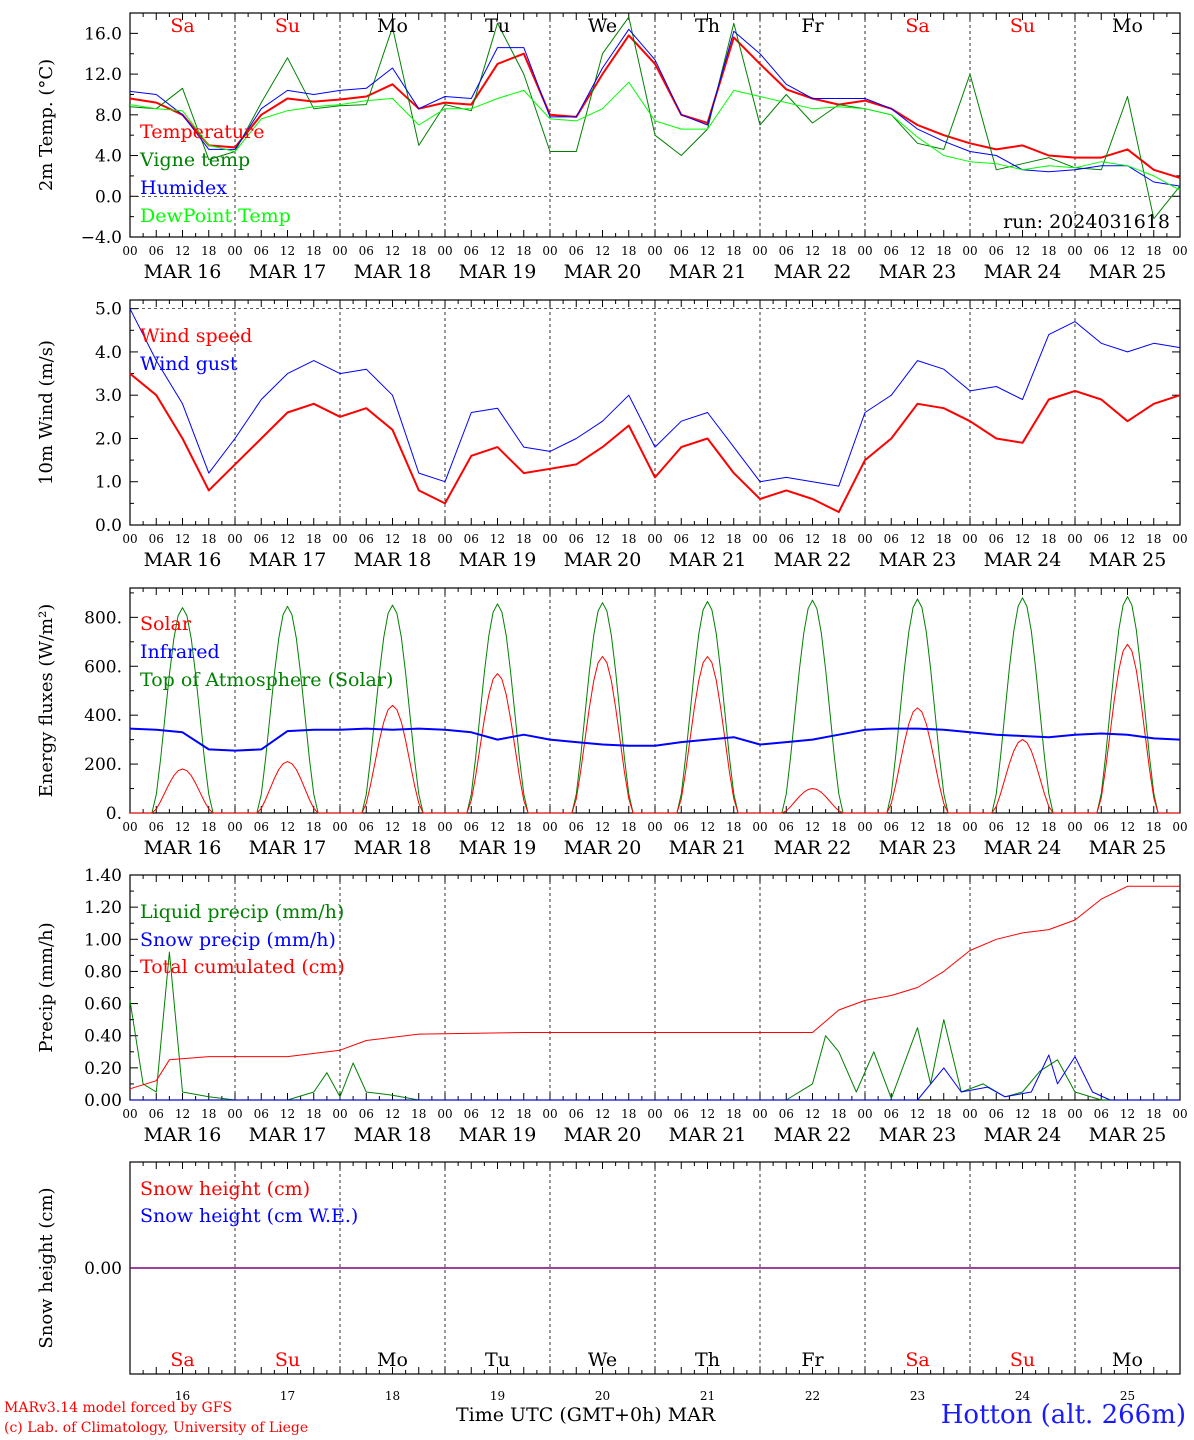 The width and height of the screenshot is (1194, 1440). What do you see at coordinates (1127, 26) in the screenshot?
I see `weekday-label-top: Mo` at bounding box center [1127, 26].